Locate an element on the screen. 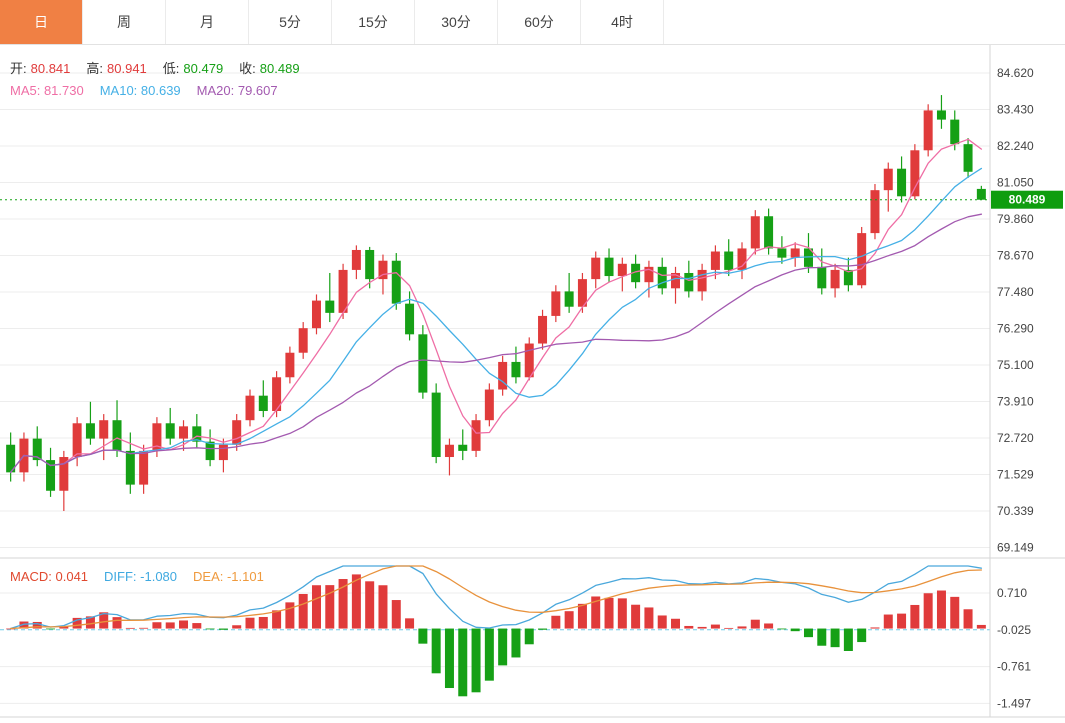 Image resolution: width=1065 pixels, height=723 pixels. y-axis-label: 69.149 is located at coordinates (1015, 548).